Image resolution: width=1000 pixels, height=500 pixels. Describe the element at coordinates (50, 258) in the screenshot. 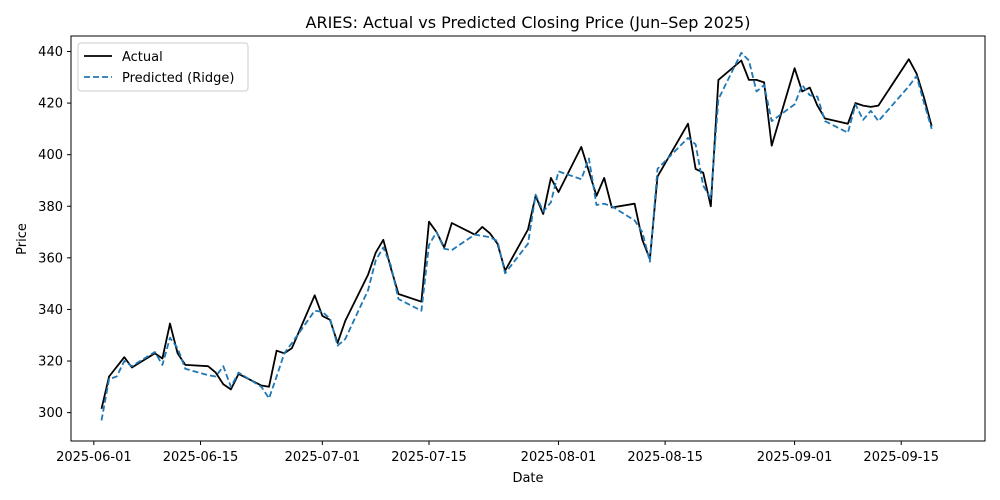

I see `y-tick-label: 360` at that location.